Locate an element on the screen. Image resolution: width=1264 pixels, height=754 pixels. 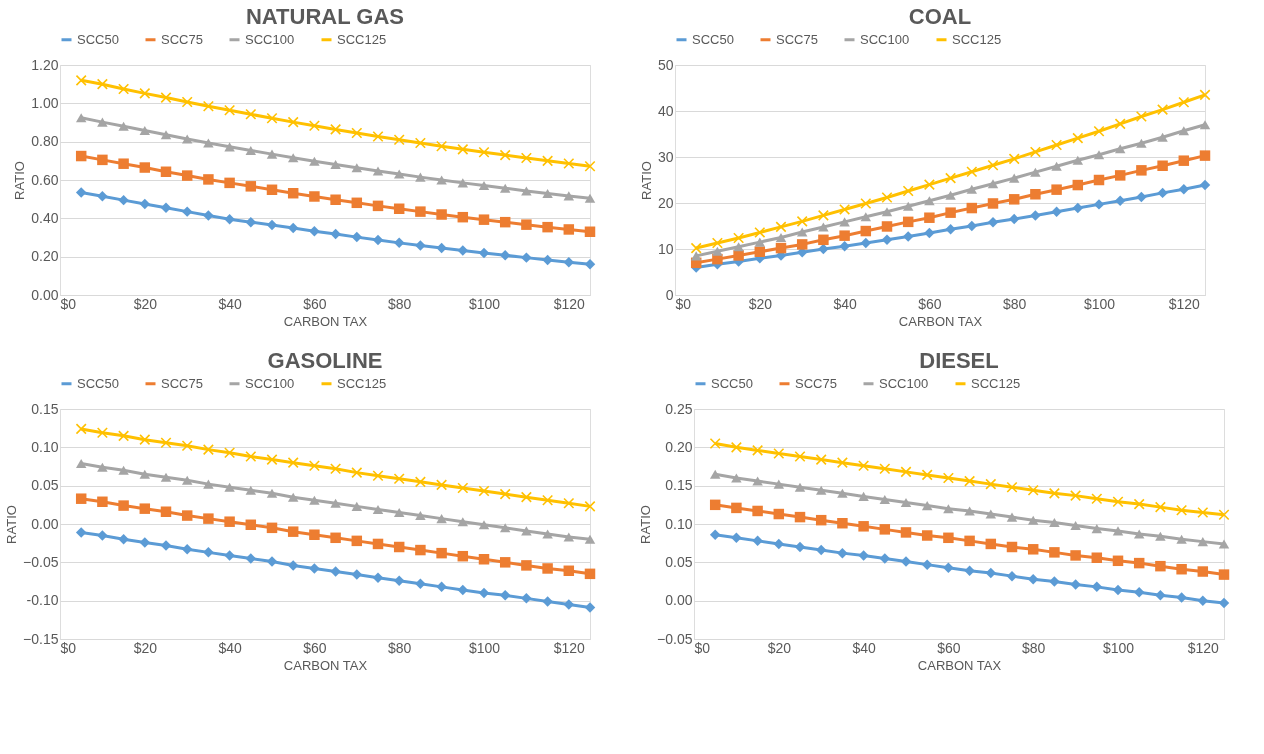
y-tick-label: 40 is located at coordinates (665, 110).